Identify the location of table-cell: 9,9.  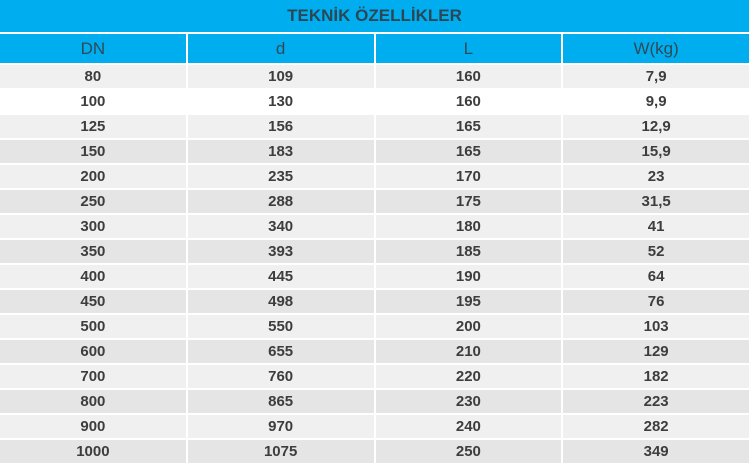
(656, 102).